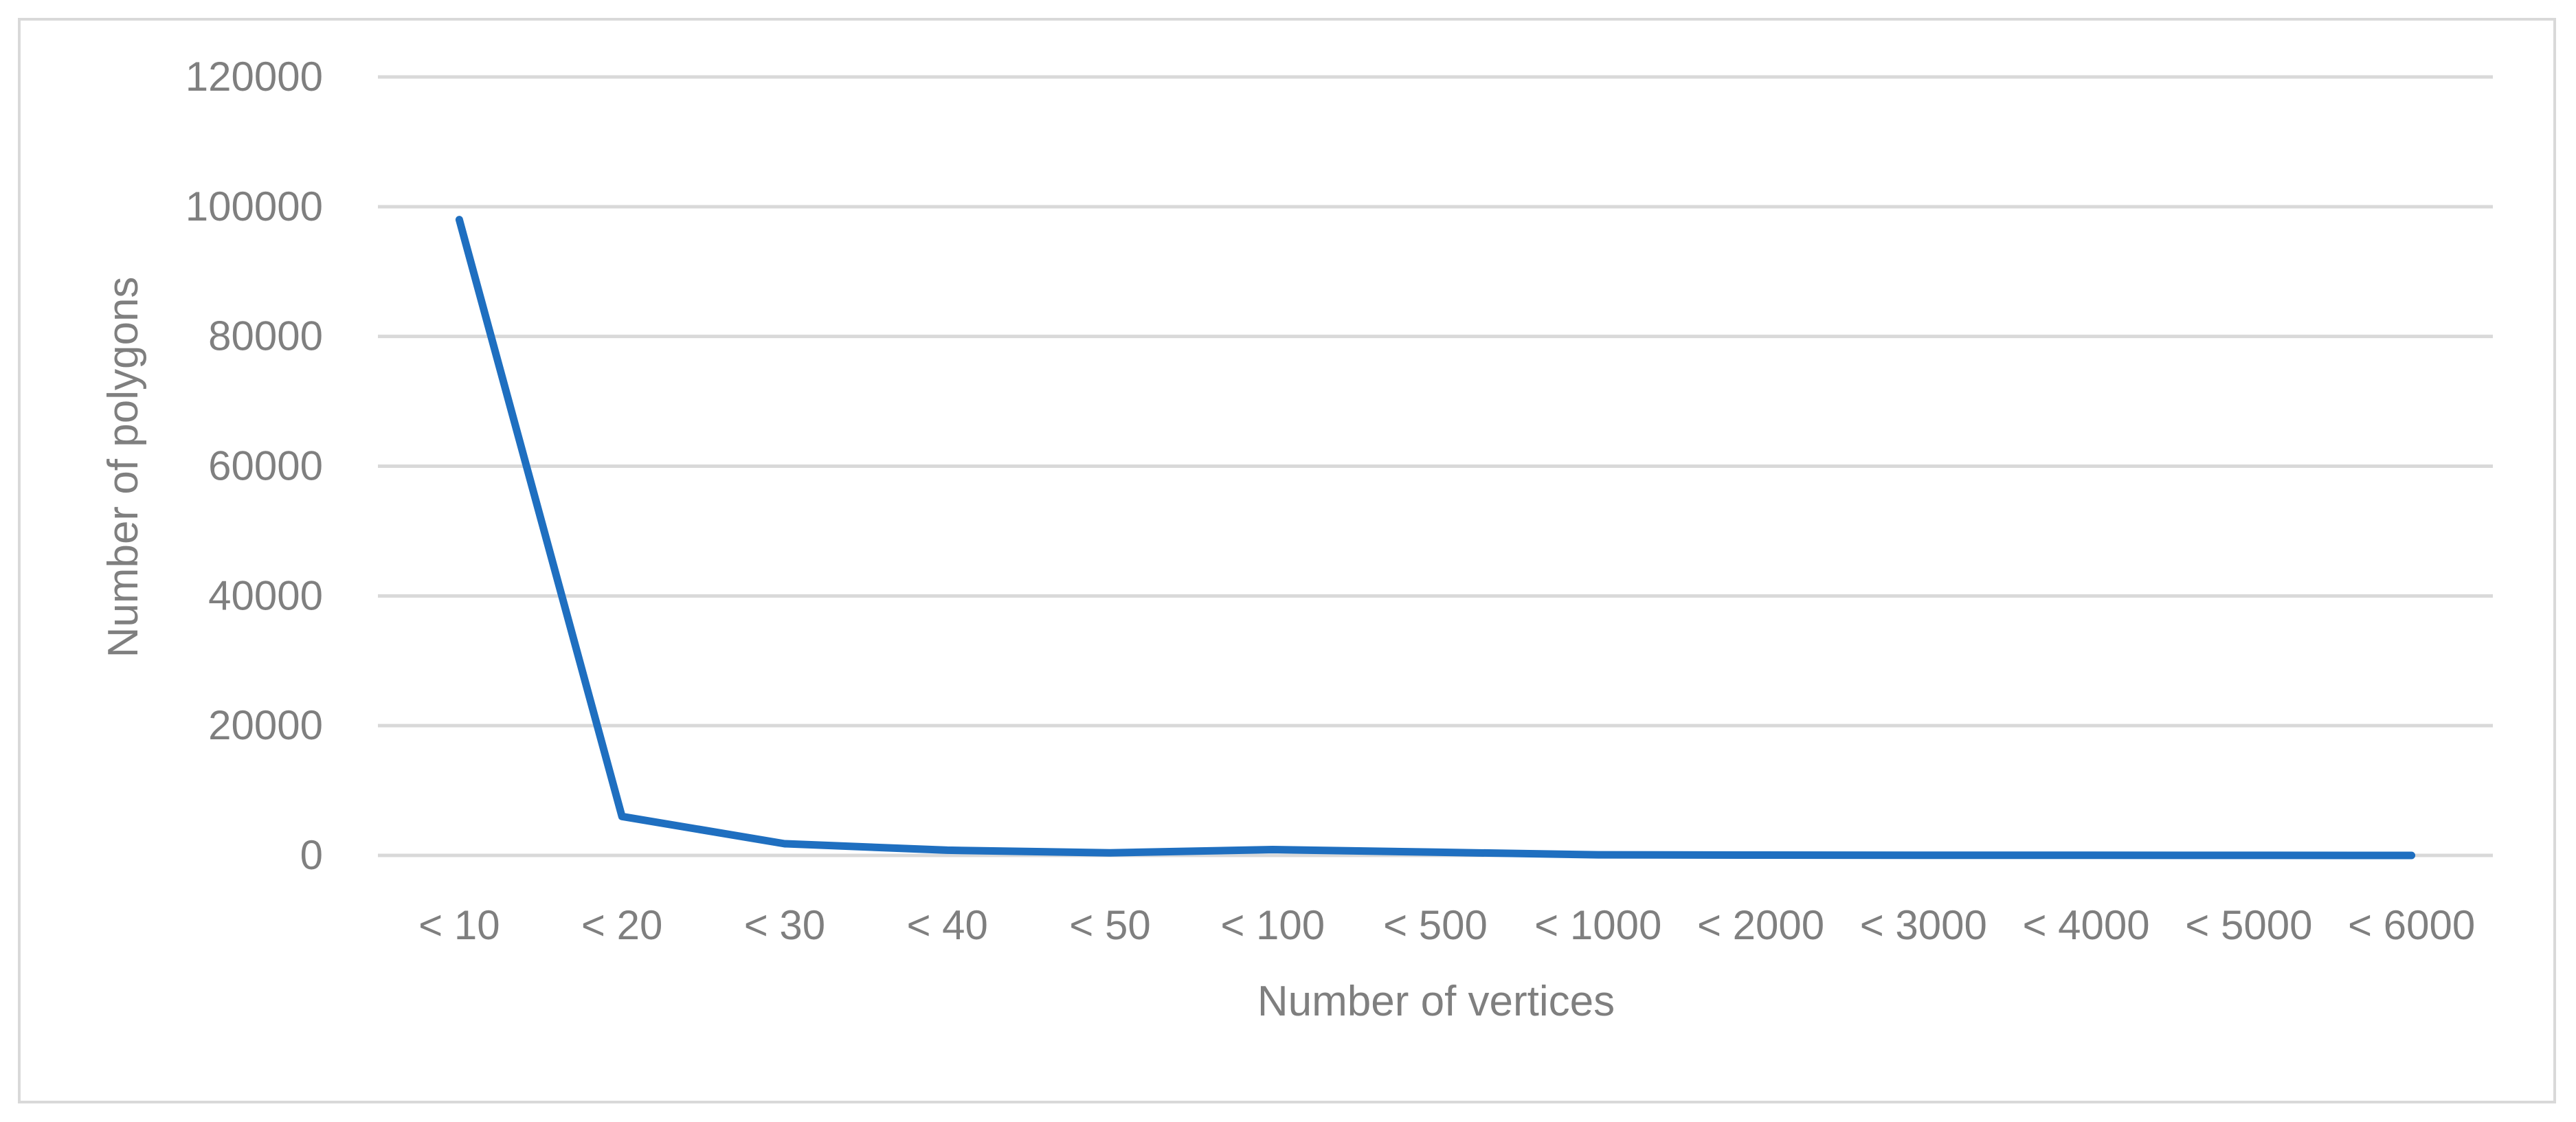  I want to click on x-tick-label: < 5000, so click(2248, 925).